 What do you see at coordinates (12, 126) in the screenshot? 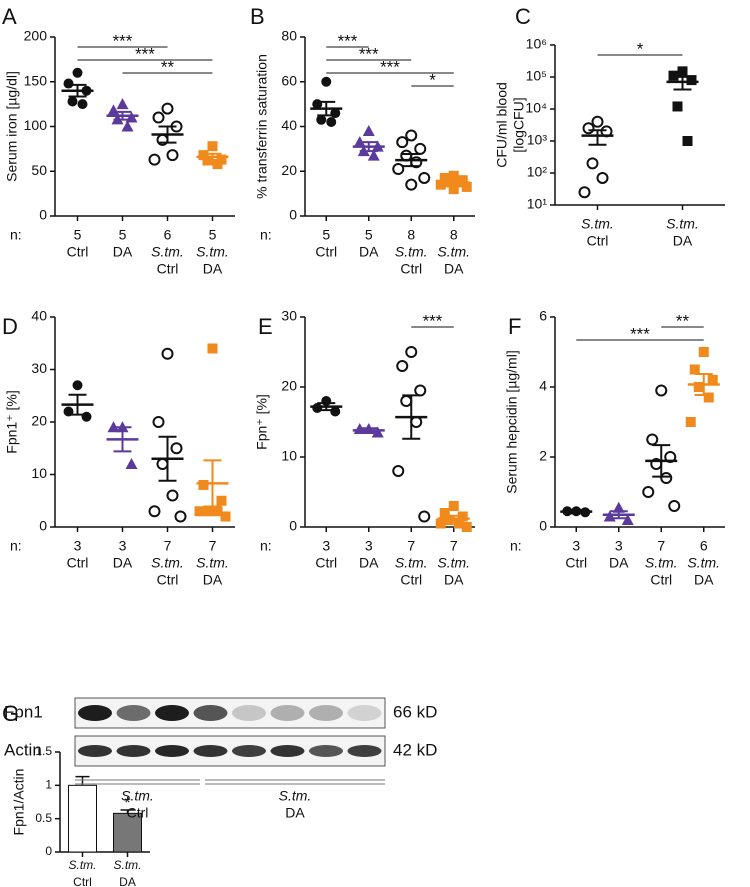
I see `y-axis-title: Serum iron [µg/dl]` at bounding box center [12, 126].